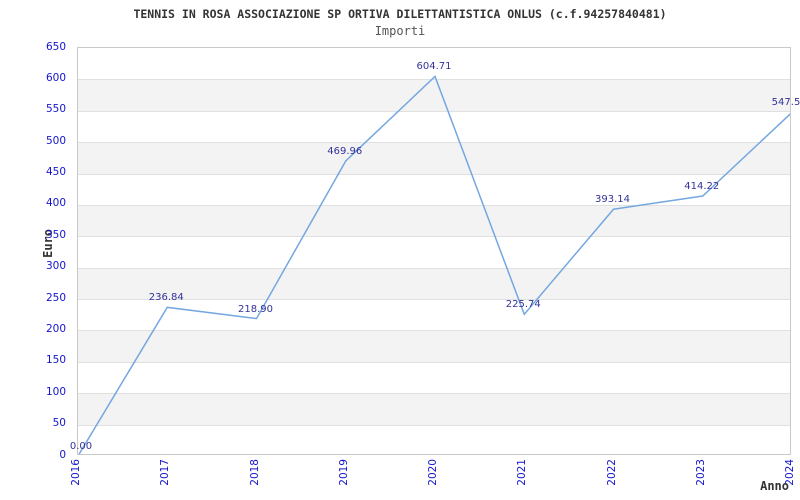 The width and height of the screenshot is (800, 500). I want to click on data-point-label: 236.84, so click(166, 298).